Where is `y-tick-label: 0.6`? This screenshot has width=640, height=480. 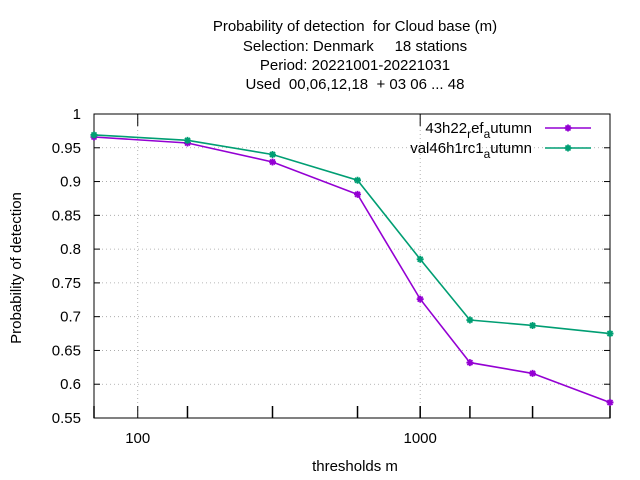
y-tick-label: 0.6 is located at coordinates (70, 384).